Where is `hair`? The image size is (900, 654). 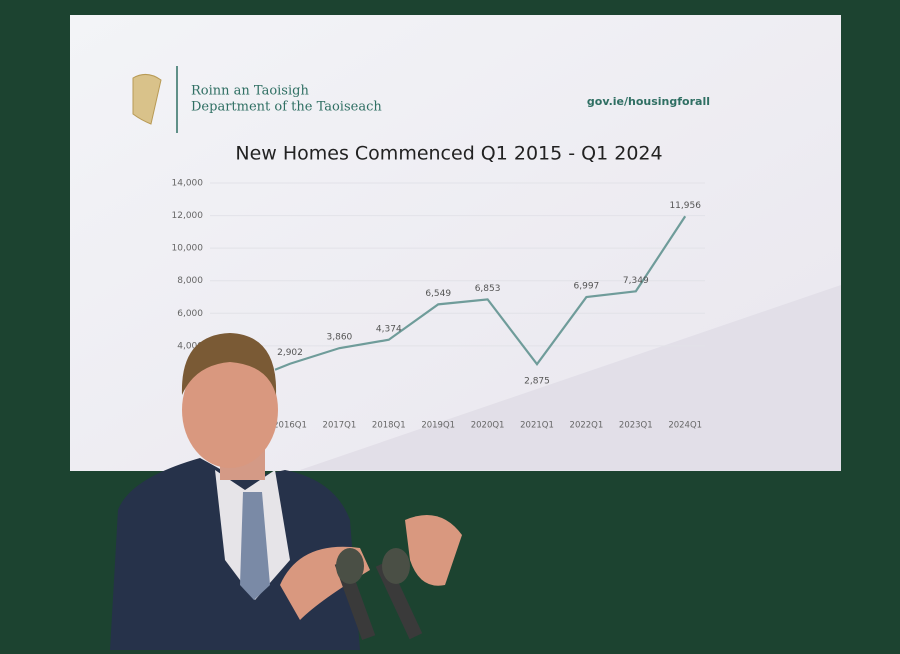 hair is located at coordinates (229, 364).